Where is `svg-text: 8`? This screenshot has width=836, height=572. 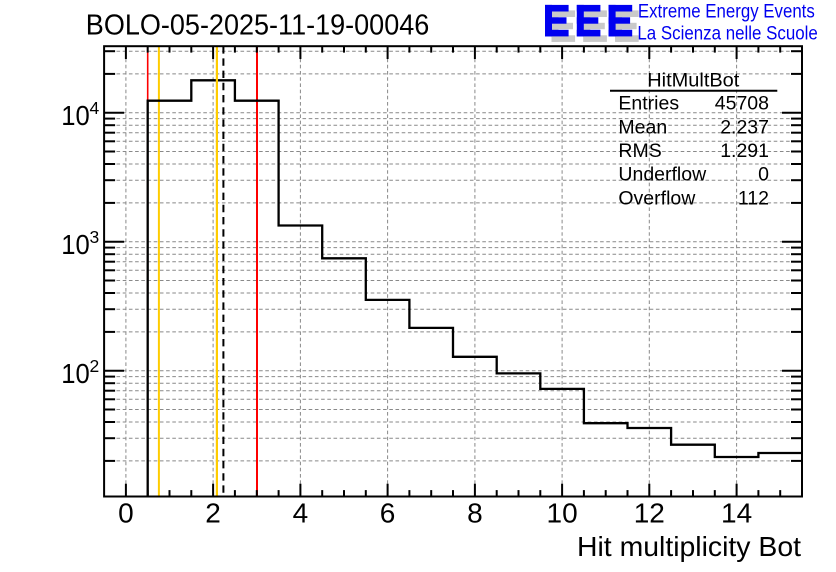 svg-text: 8 is located at coordinates (475, 513).